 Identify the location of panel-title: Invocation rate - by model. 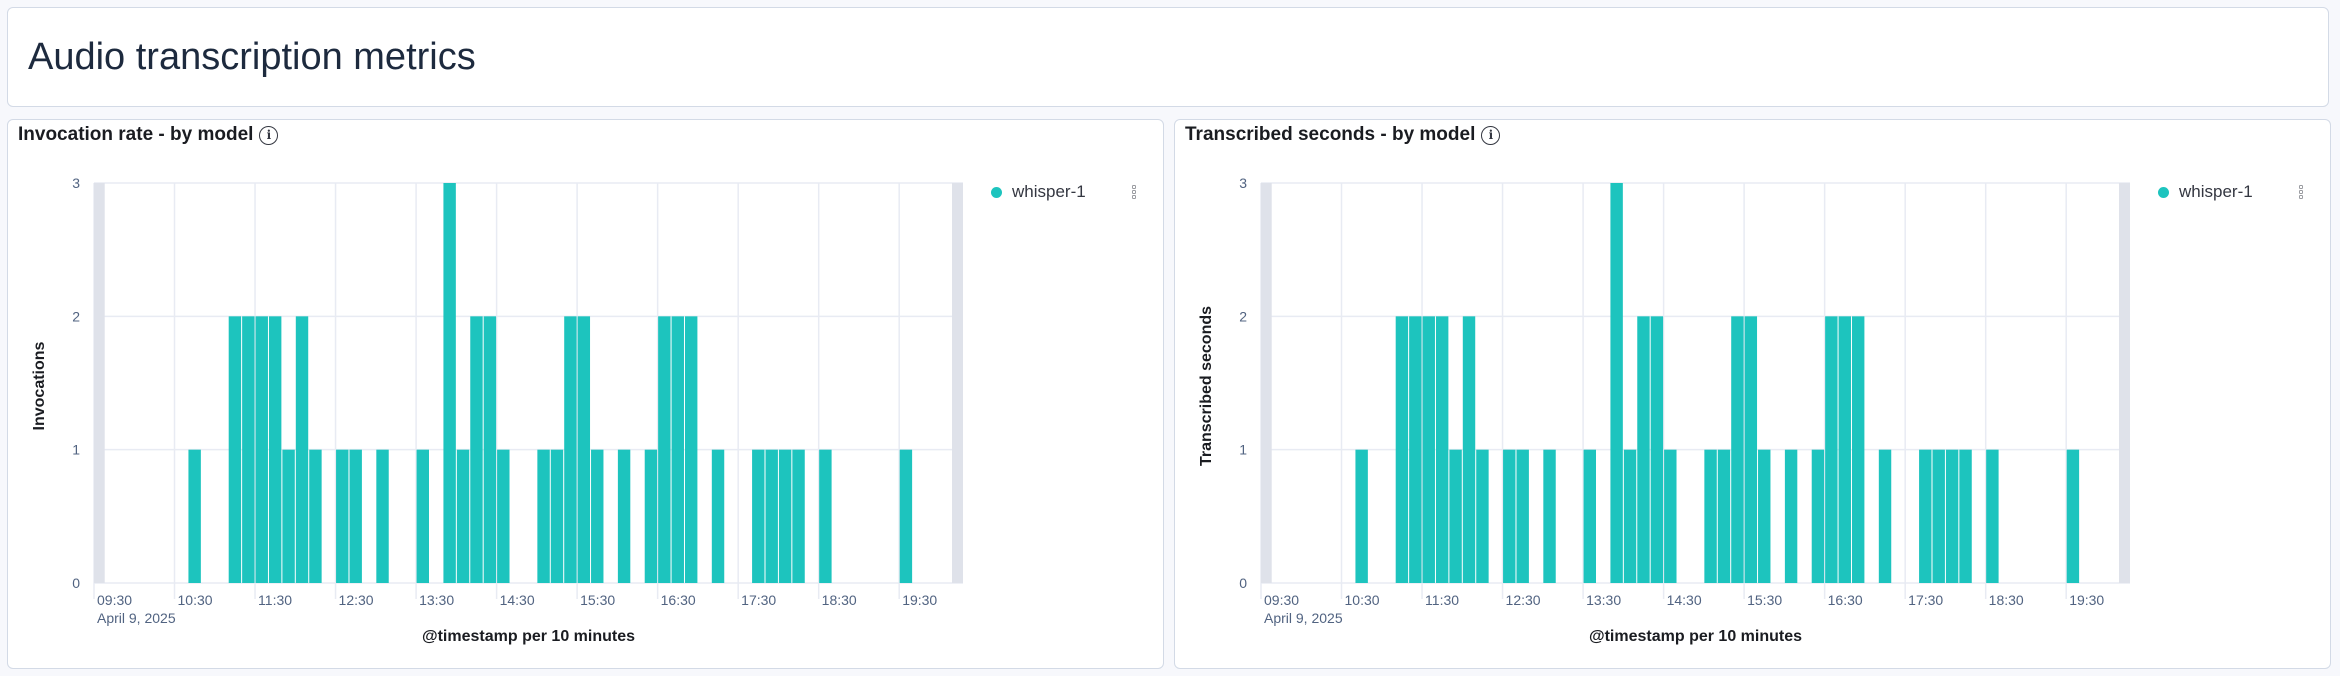
(136, 134).